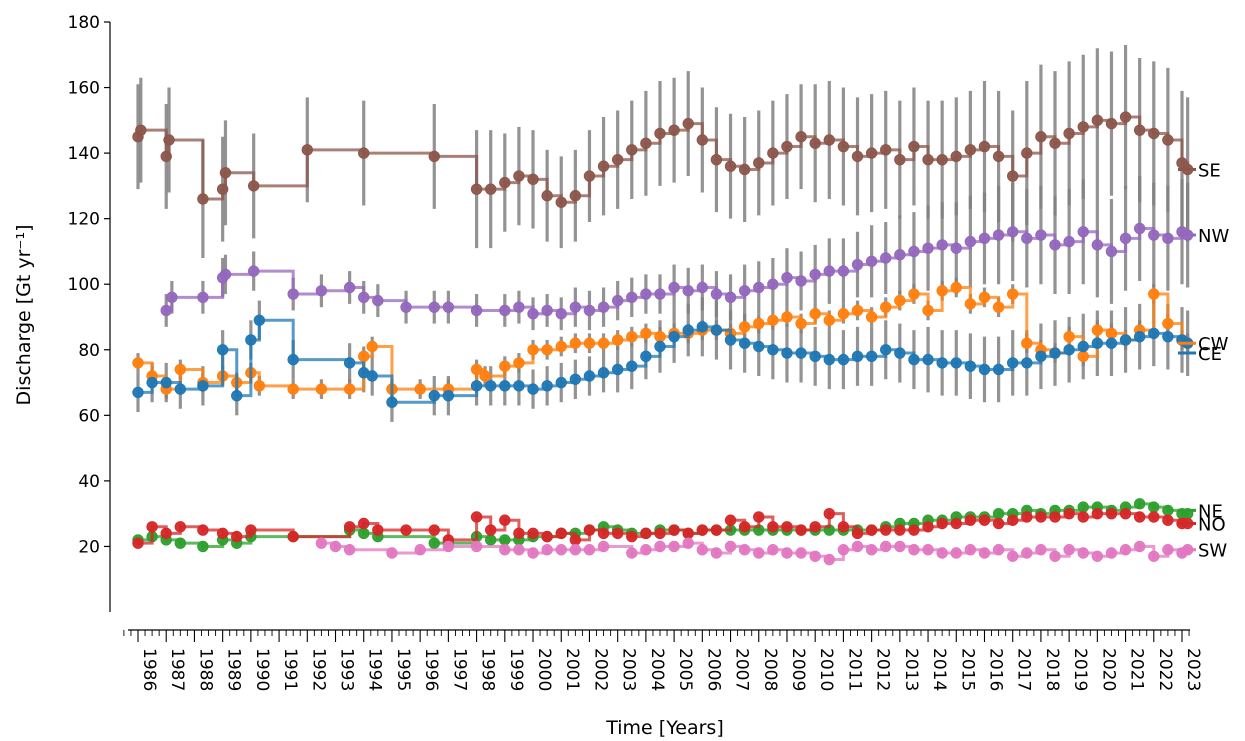 The width and height of the screenshot is (1245, 741). I want to click on series-sw, so click(754, 551).